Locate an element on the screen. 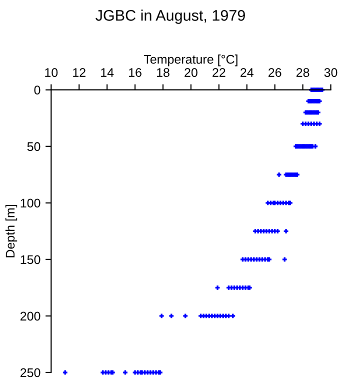 Image resolution: width=341 pixels, height=384 pixels. x-tick-label: 26 is located at coordinates (275, 72).